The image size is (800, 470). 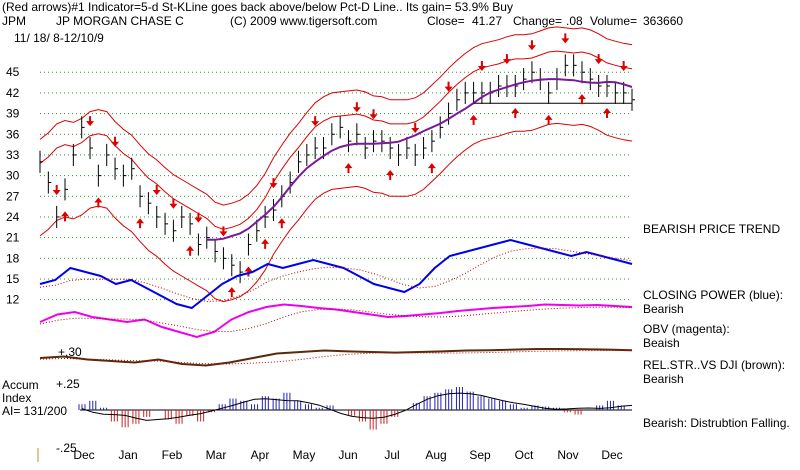 I want to click on company-label: JP MORGAN CHASE C, so click(x=120, y=21).